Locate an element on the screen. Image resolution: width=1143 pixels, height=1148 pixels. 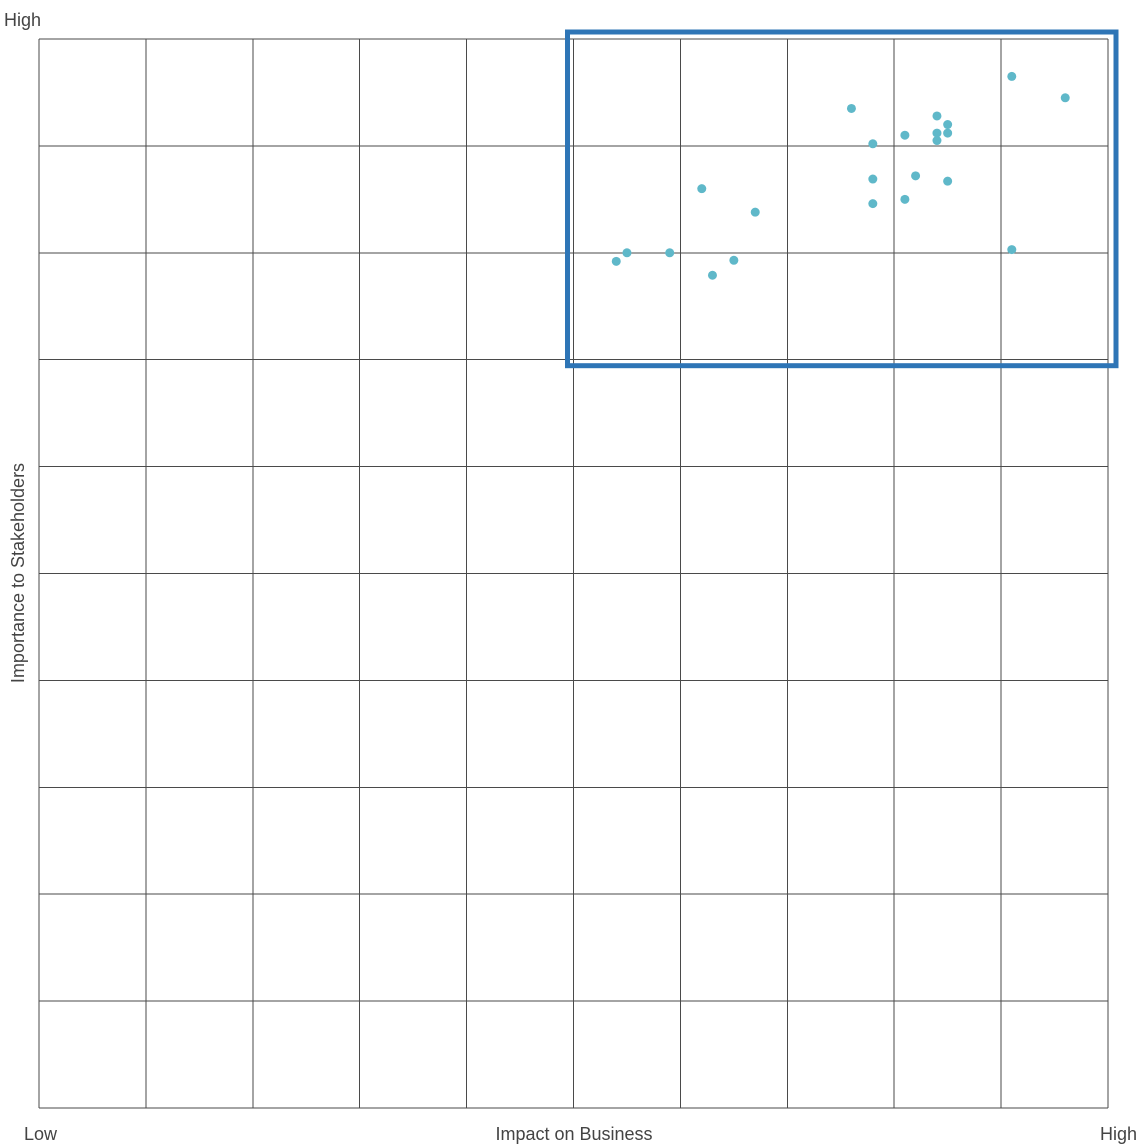
highlight-region is located at coordinates (842, 199).